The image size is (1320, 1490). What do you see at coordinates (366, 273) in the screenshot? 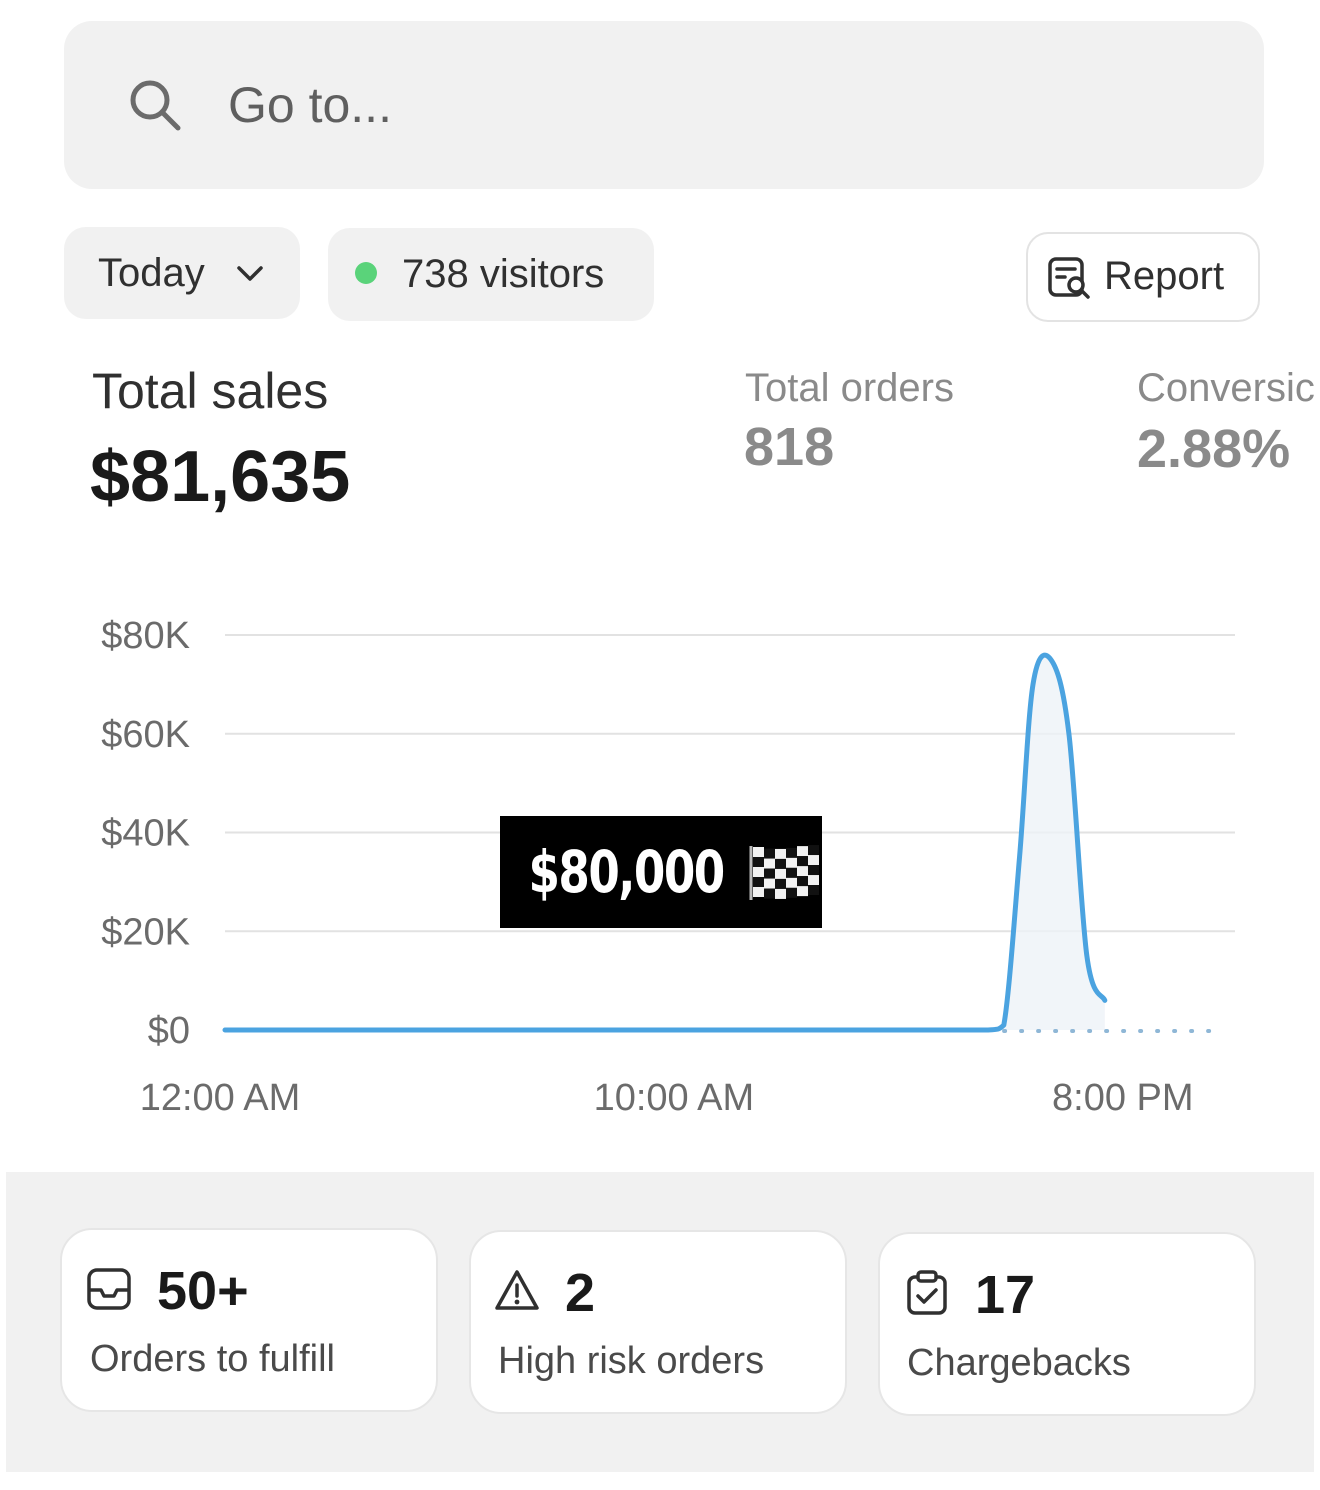
I see `live-dot-icon` at bounding box center [366, 273].